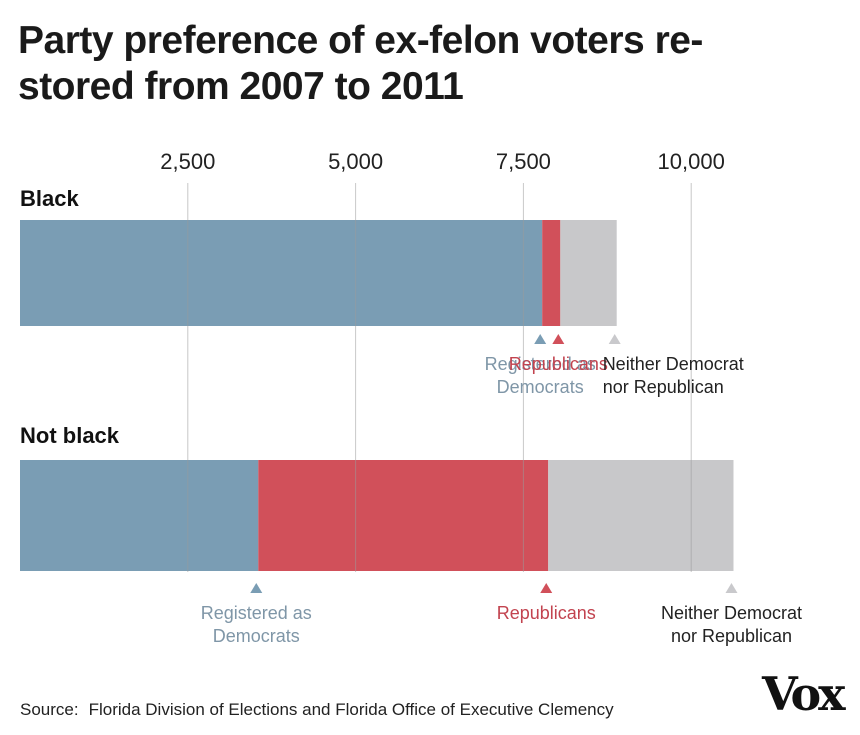  What do you see at coordinates (523, 161) in the screenshot?
I see `x-tick-label-2: 7,500` at bounding box center [523, 161].